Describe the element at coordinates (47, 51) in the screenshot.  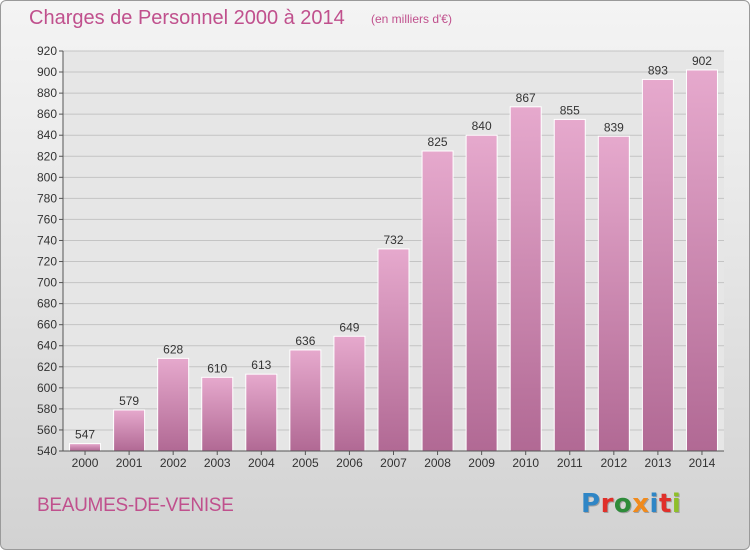
I see `y-tick-label: 920` at that location.